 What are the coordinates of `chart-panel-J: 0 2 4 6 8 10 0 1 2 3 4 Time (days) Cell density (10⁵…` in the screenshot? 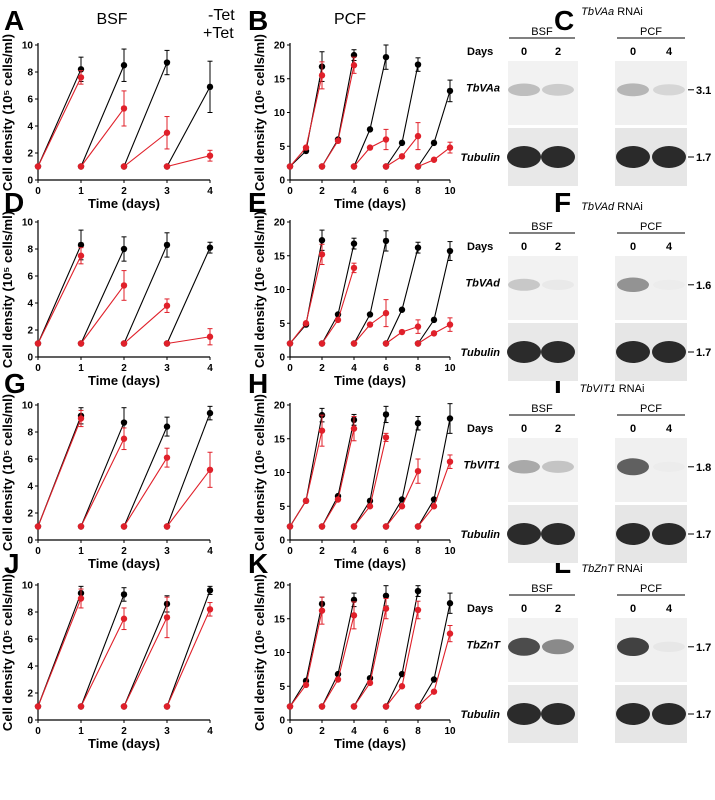 It's located at (106, 662).